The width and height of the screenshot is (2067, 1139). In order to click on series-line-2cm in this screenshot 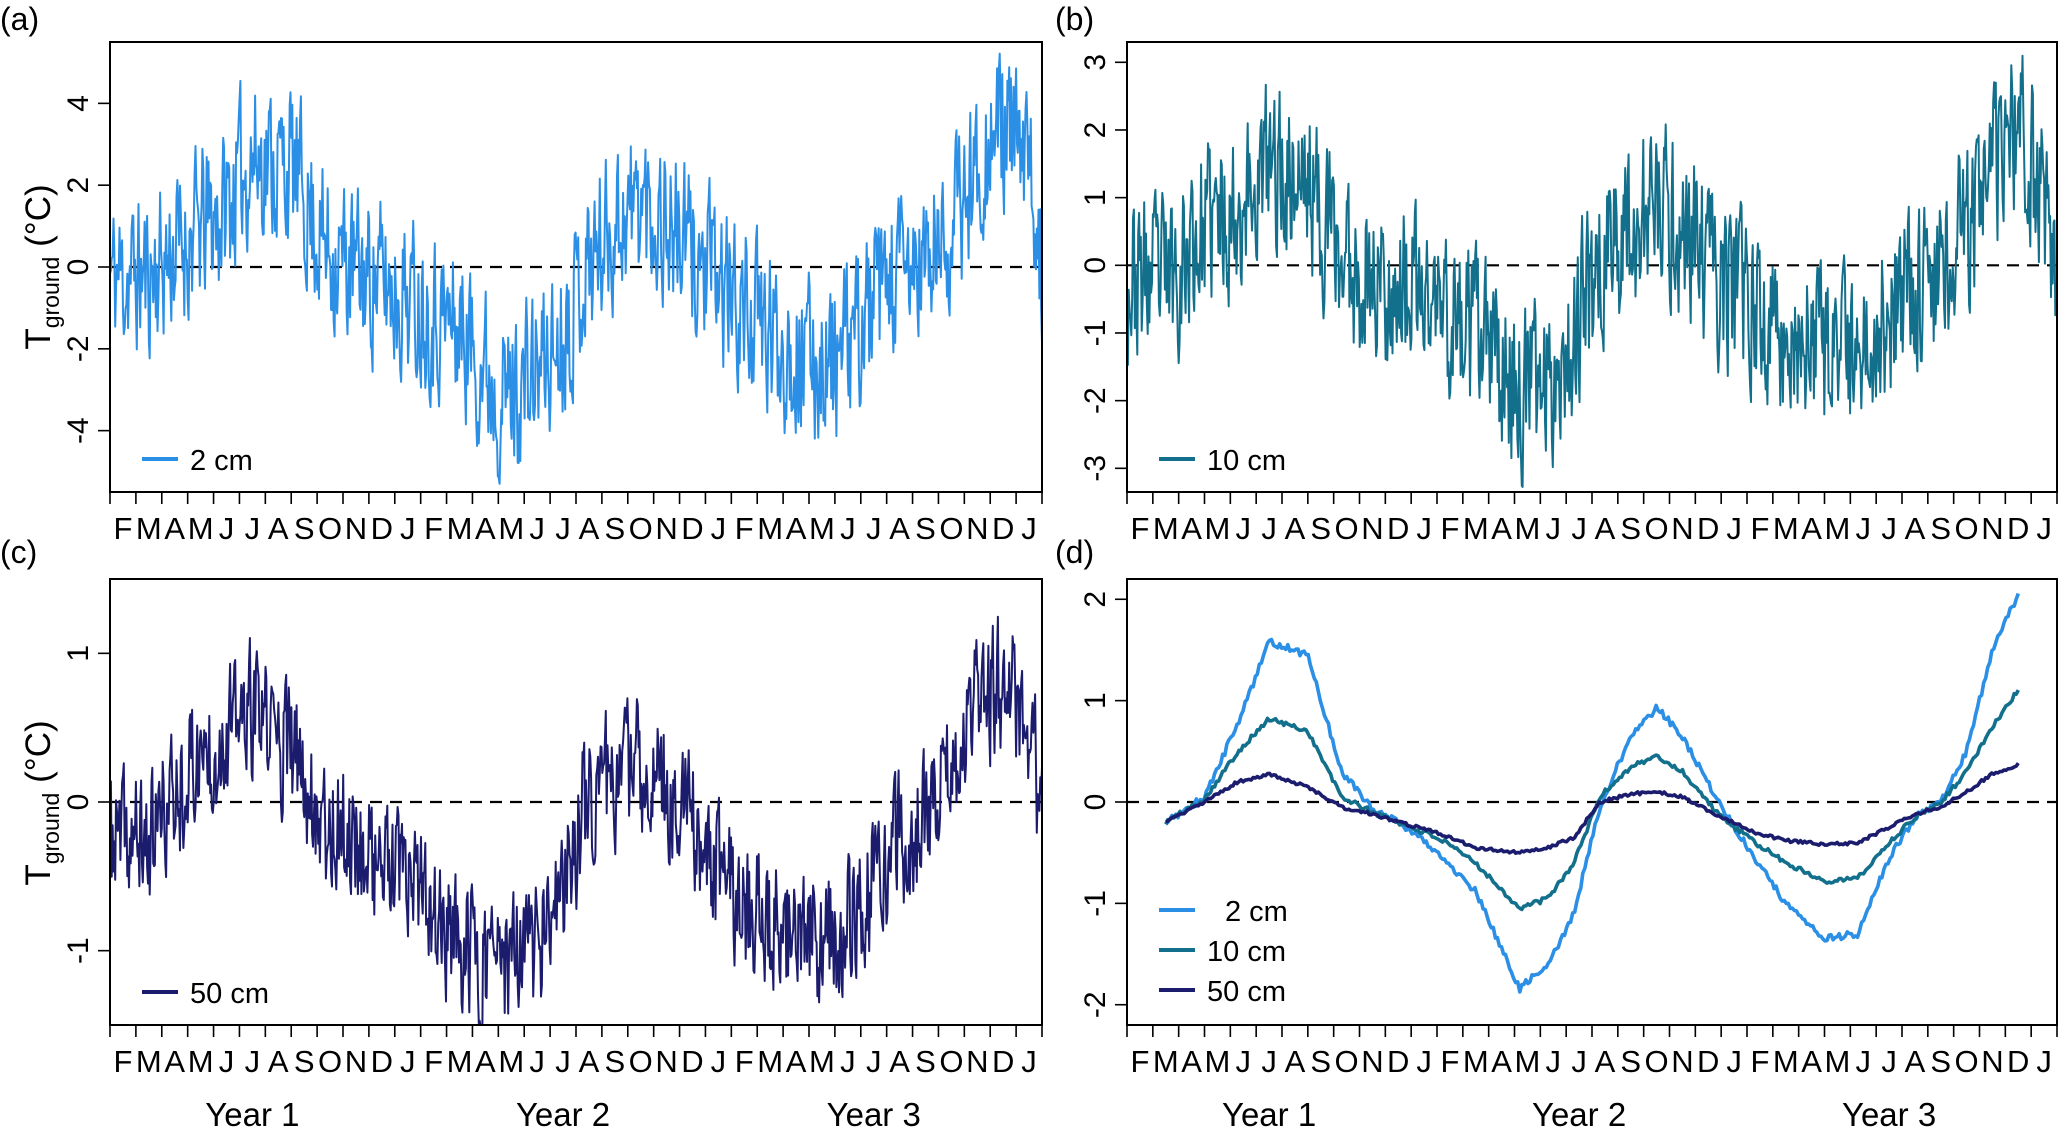, I will do `click(1592, 793)`.